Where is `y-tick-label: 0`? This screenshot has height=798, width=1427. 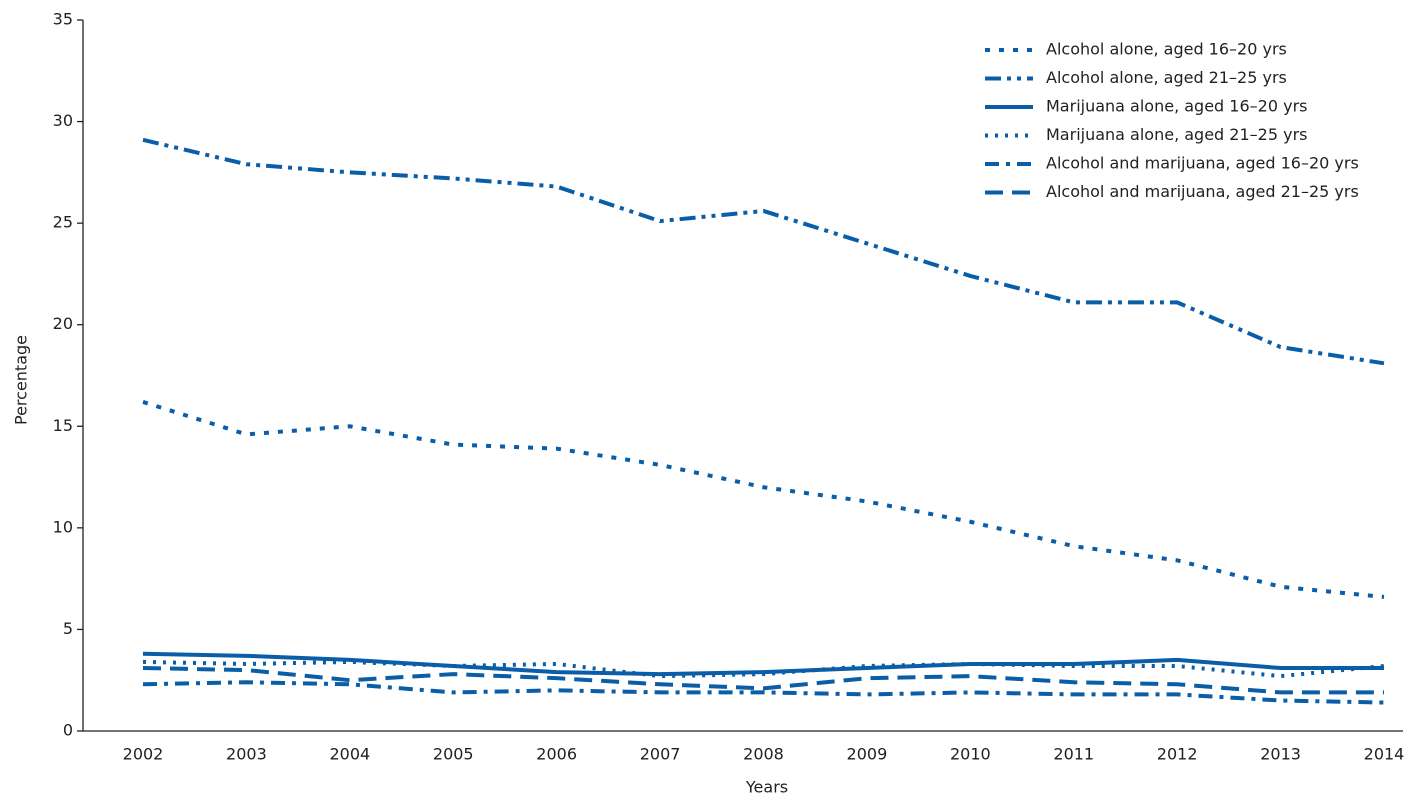
y-tick-label: 0 is located at coordinates (68, 730).